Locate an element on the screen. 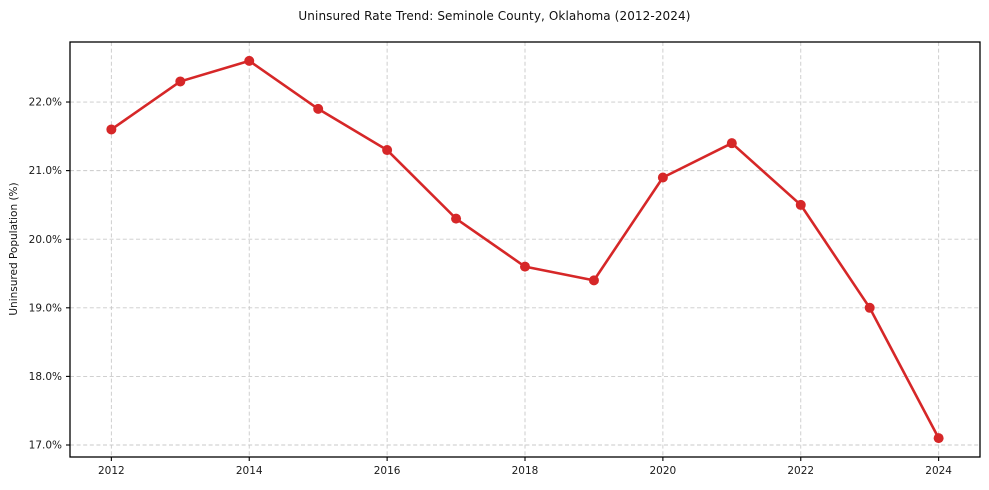 The height and width of the screenshot is (490, 989). data-point-2020 is located at coordinates (662, 177).